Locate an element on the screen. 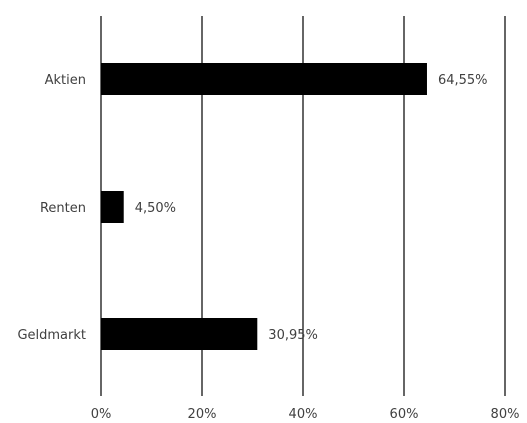 This screenshot has width=527, height=423. bar-geldmarkt is located at coordinates (179, 334).